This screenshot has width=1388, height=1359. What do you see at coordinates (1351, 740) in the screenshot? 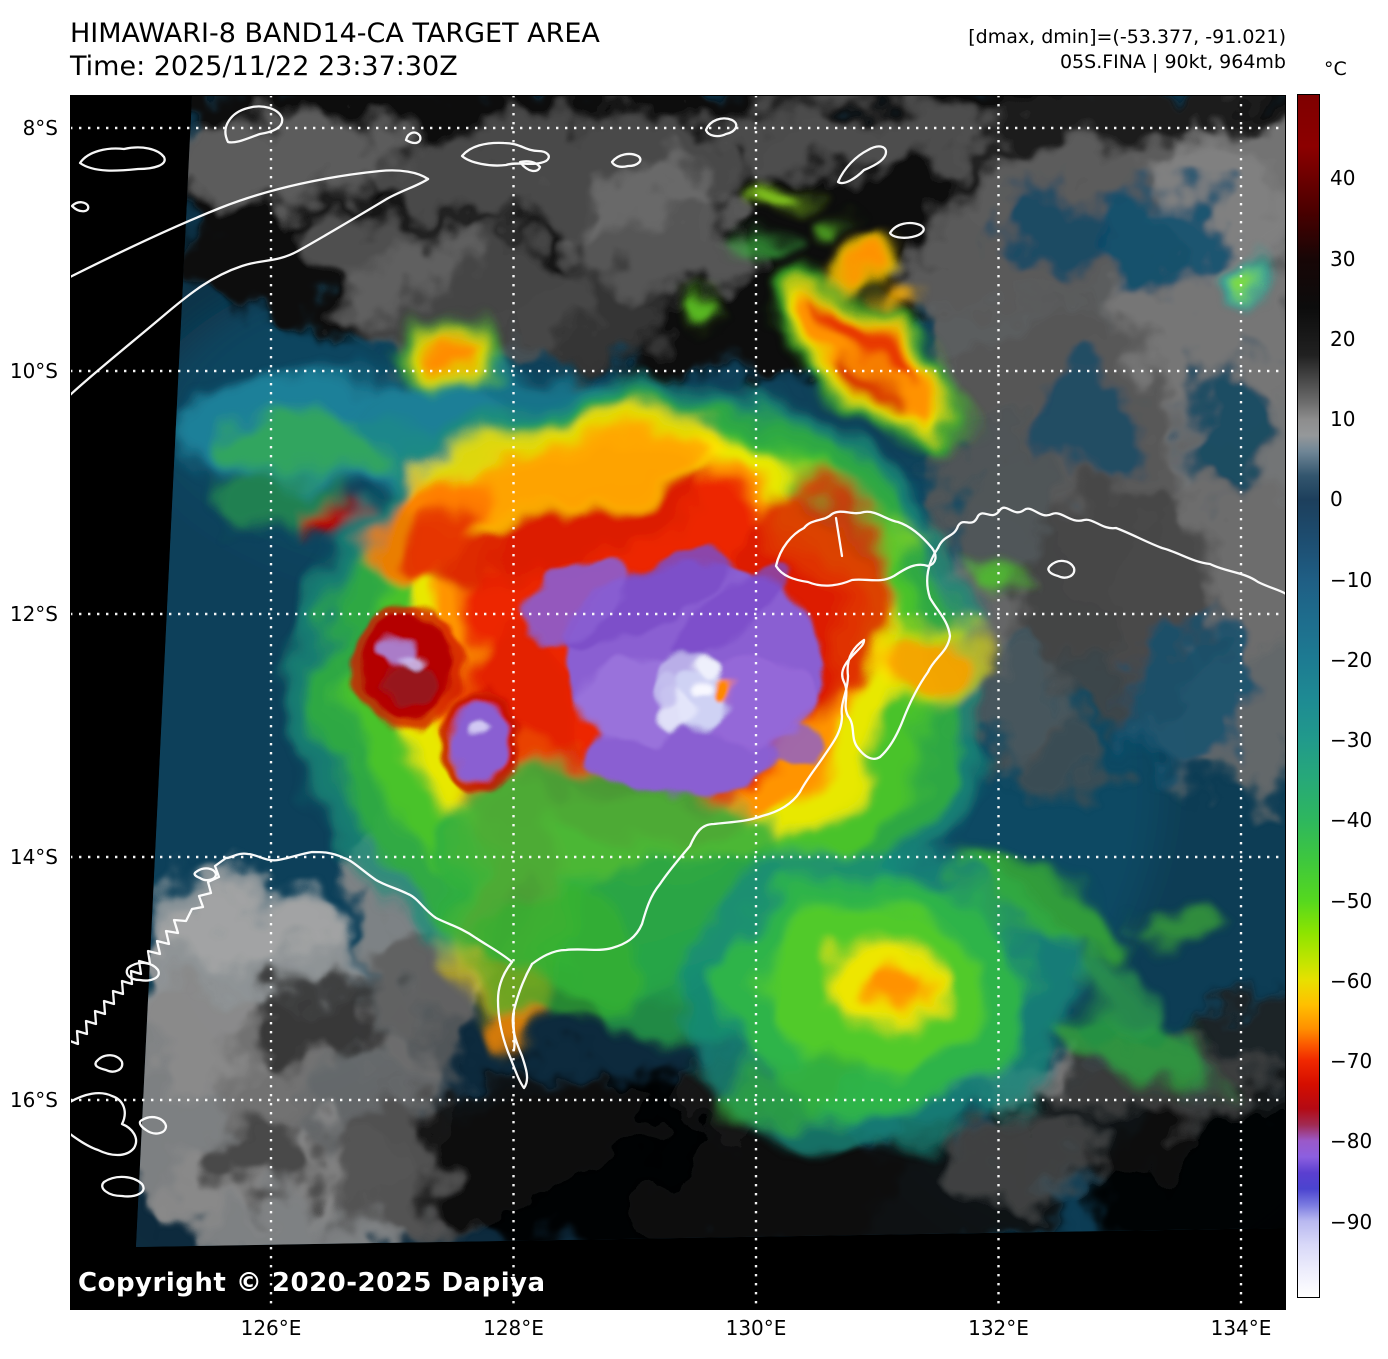
I see `colorbar-tick-label: −30` at bounding box center [1351, 740].